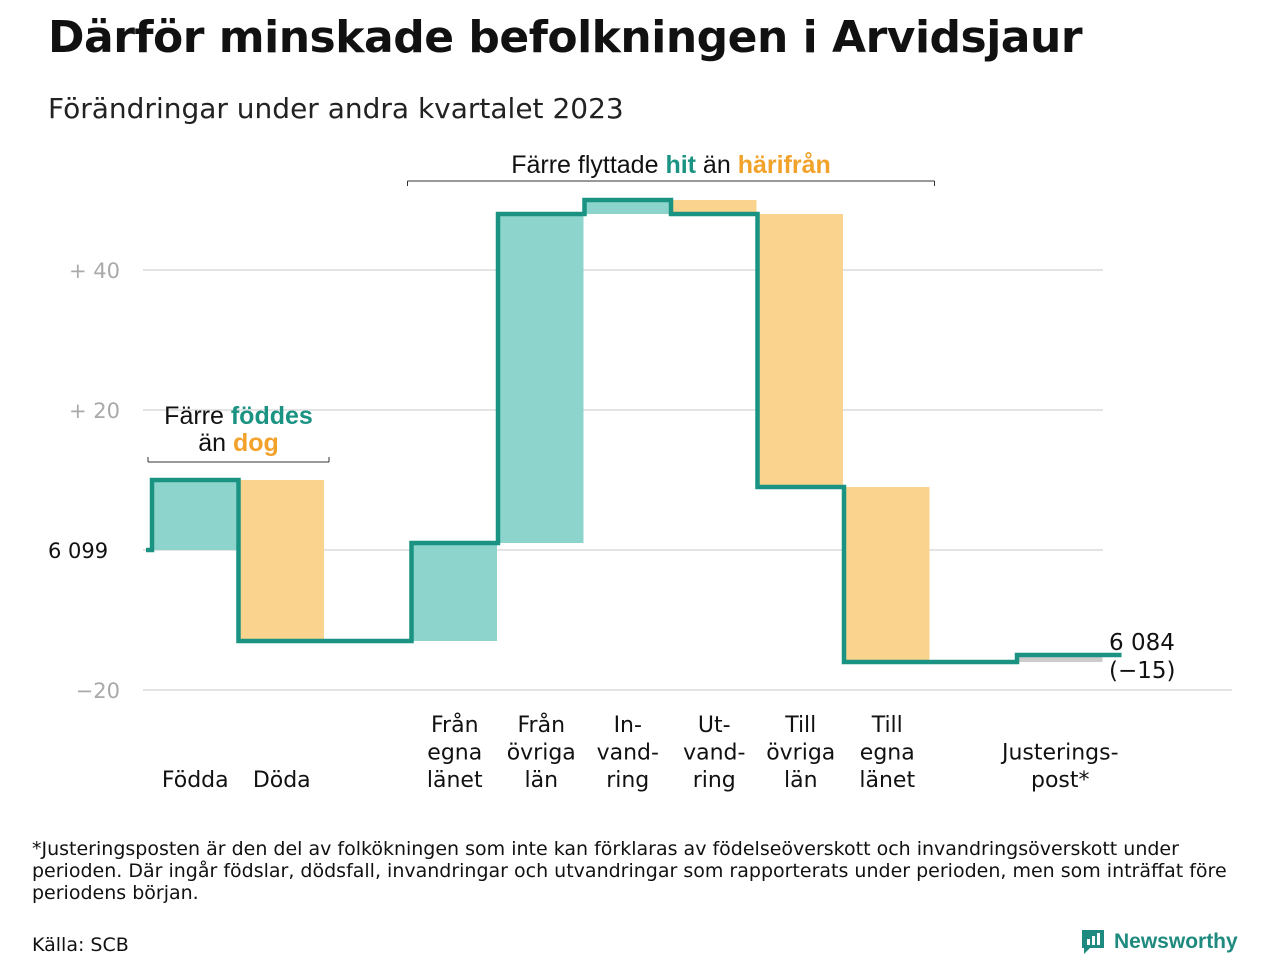 The width and height of the screenshot is (1280, 960). I want to click on x-category-label: Justerings-post*, so click(1059, 767).